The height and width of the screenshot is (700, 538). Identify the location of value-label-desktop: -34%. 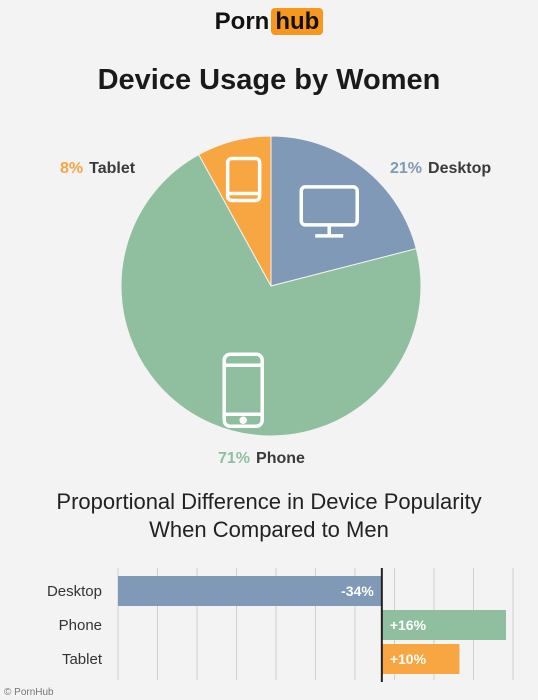
(357, 591).